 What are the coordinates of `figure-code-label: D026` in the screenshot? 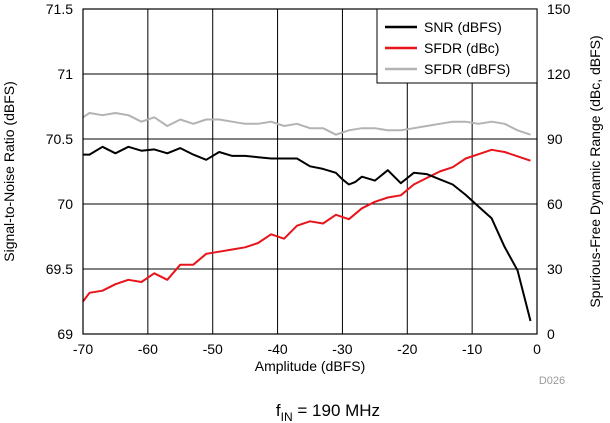 It's located at (552, 381).